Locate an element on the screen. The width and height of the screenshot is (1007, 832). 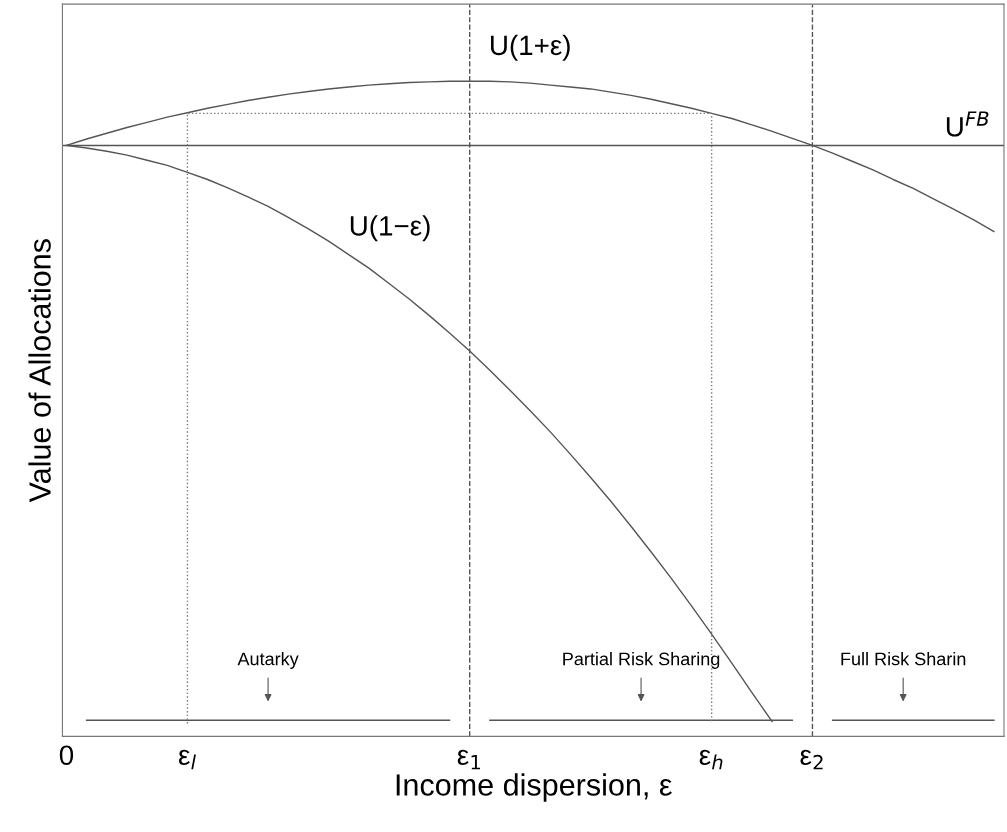
series-label: U(1+ε) is located at coordinates (530, 47).